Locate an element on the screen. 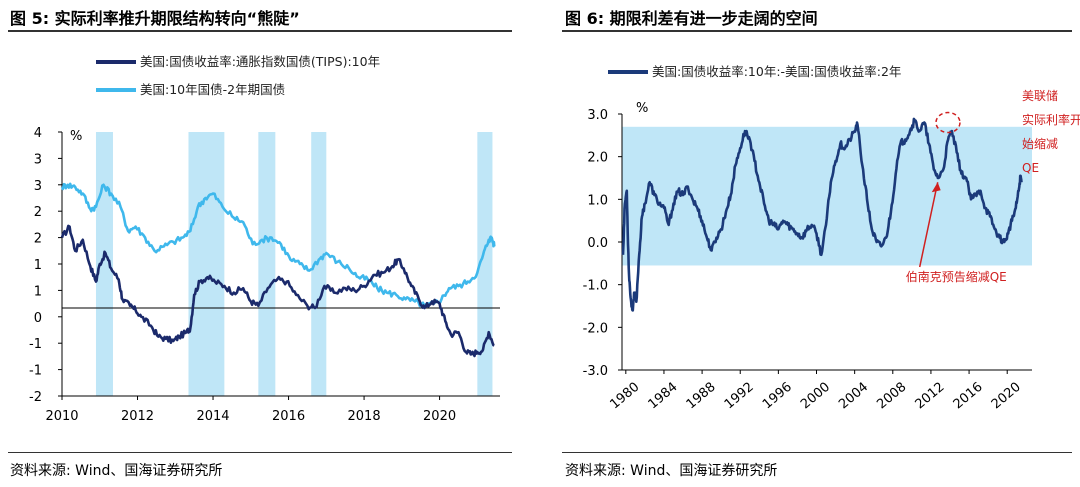 This screenshot has width=1080, height=487. x-tick-label-7: 2008 is located at coordinates (891, 396).